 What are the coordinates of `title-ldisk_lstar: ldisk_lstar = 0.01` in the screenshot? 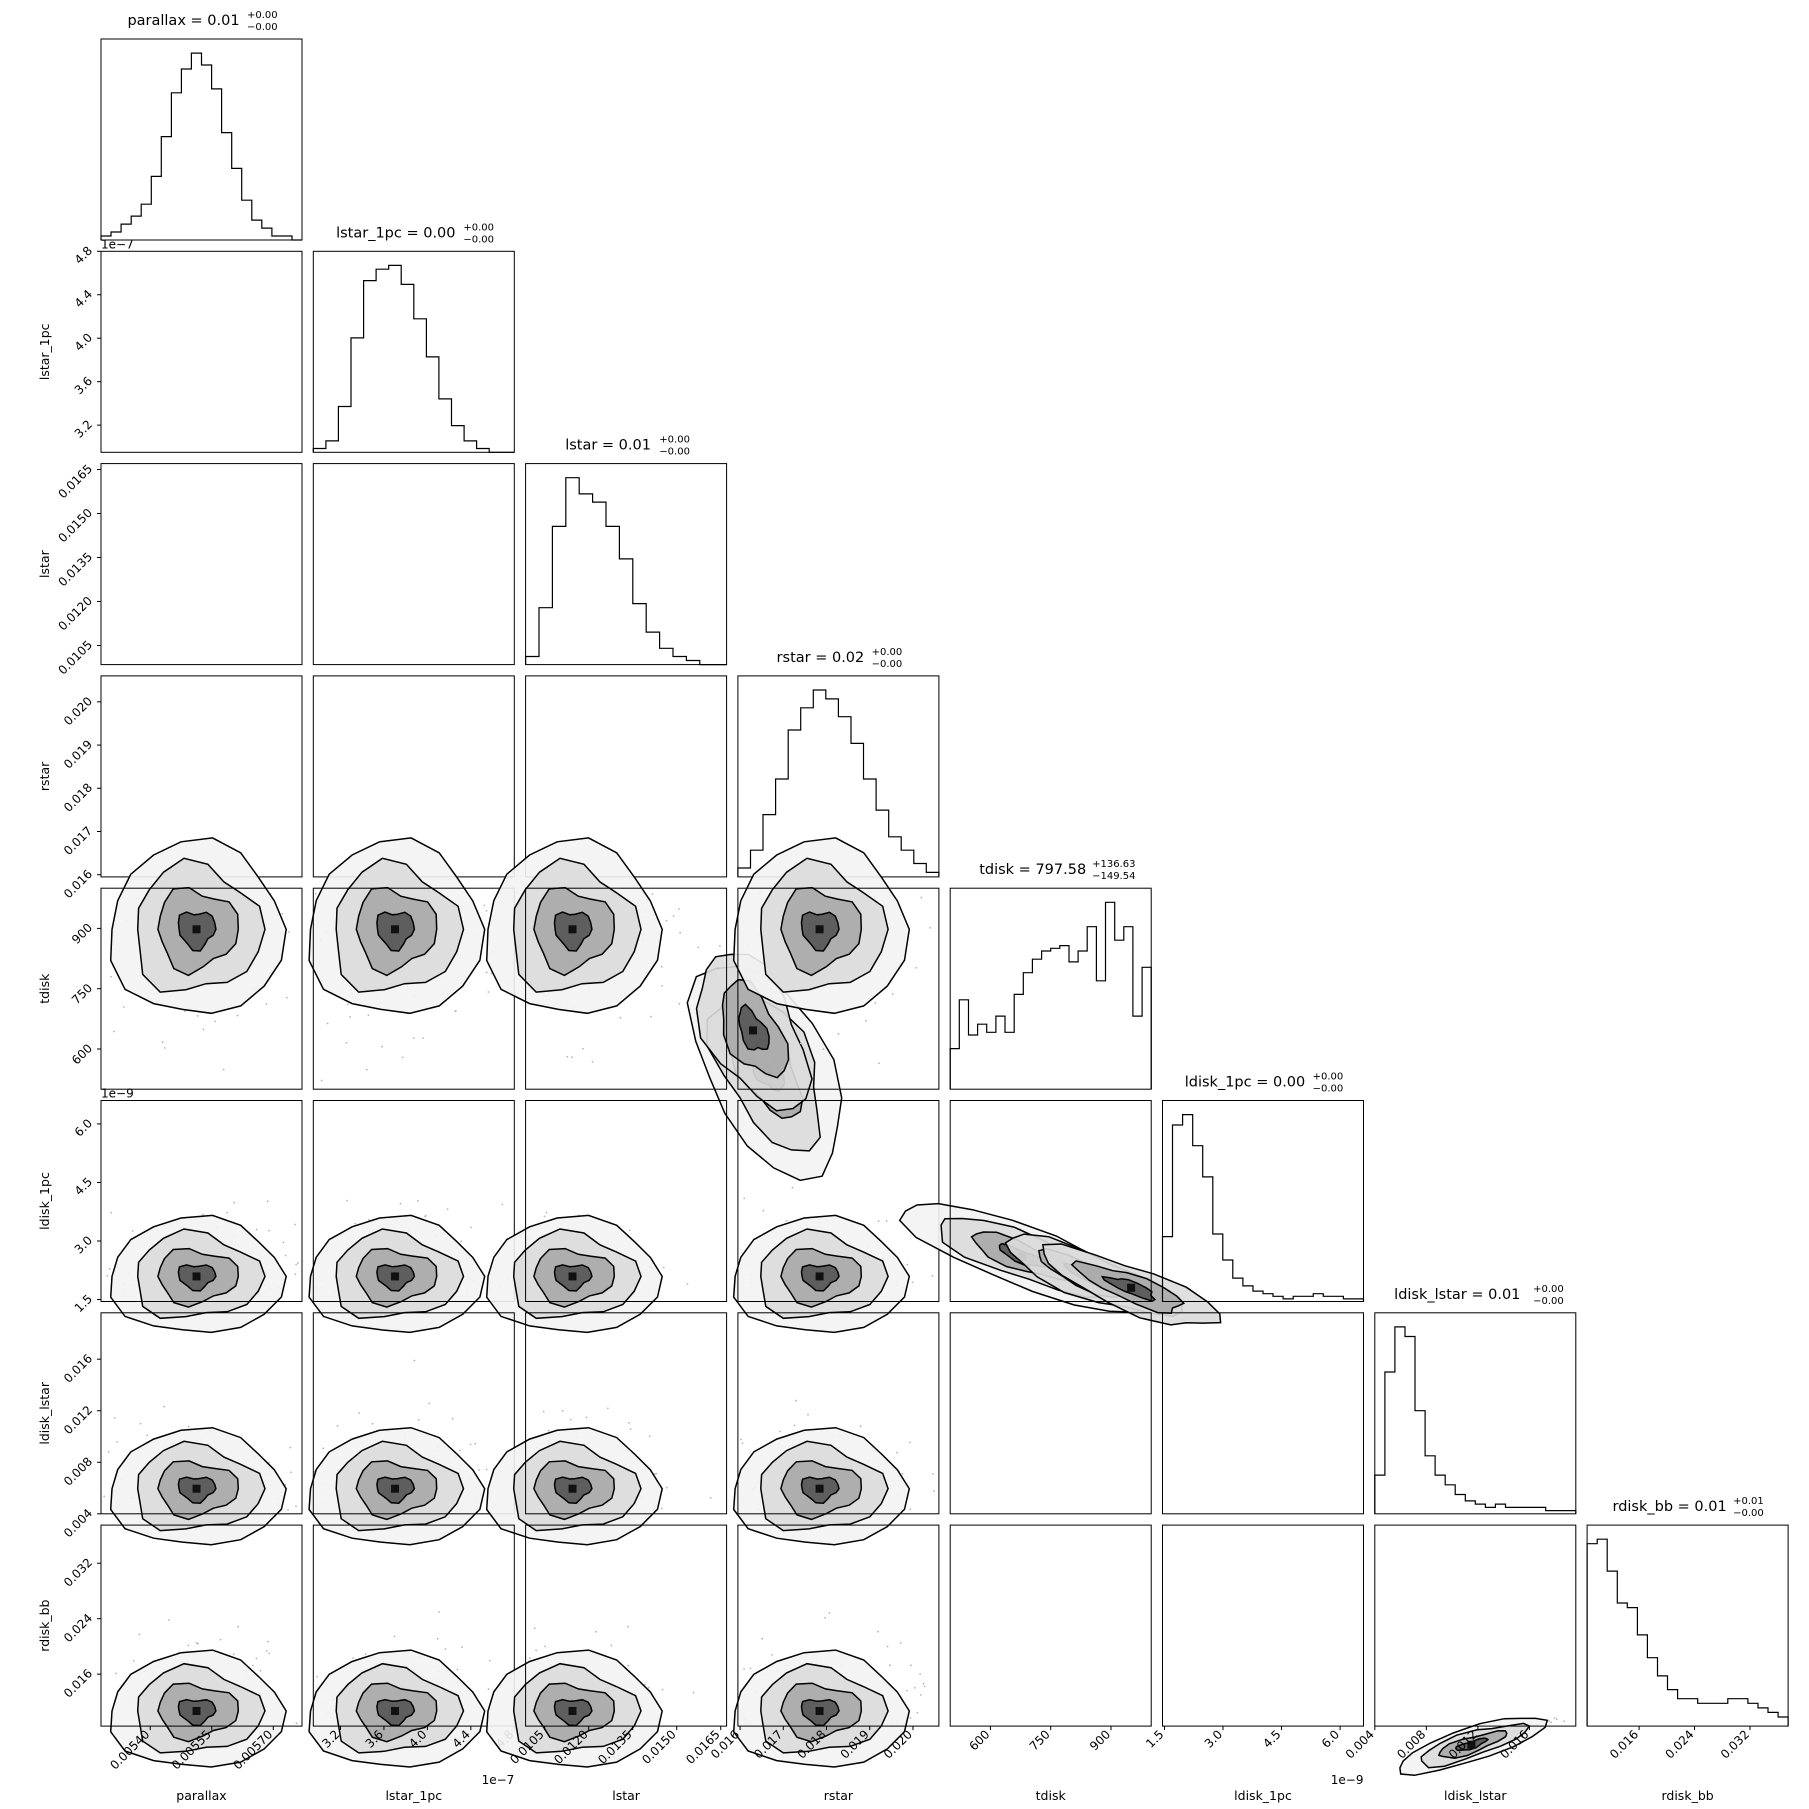 It's located at (1457, 1295).